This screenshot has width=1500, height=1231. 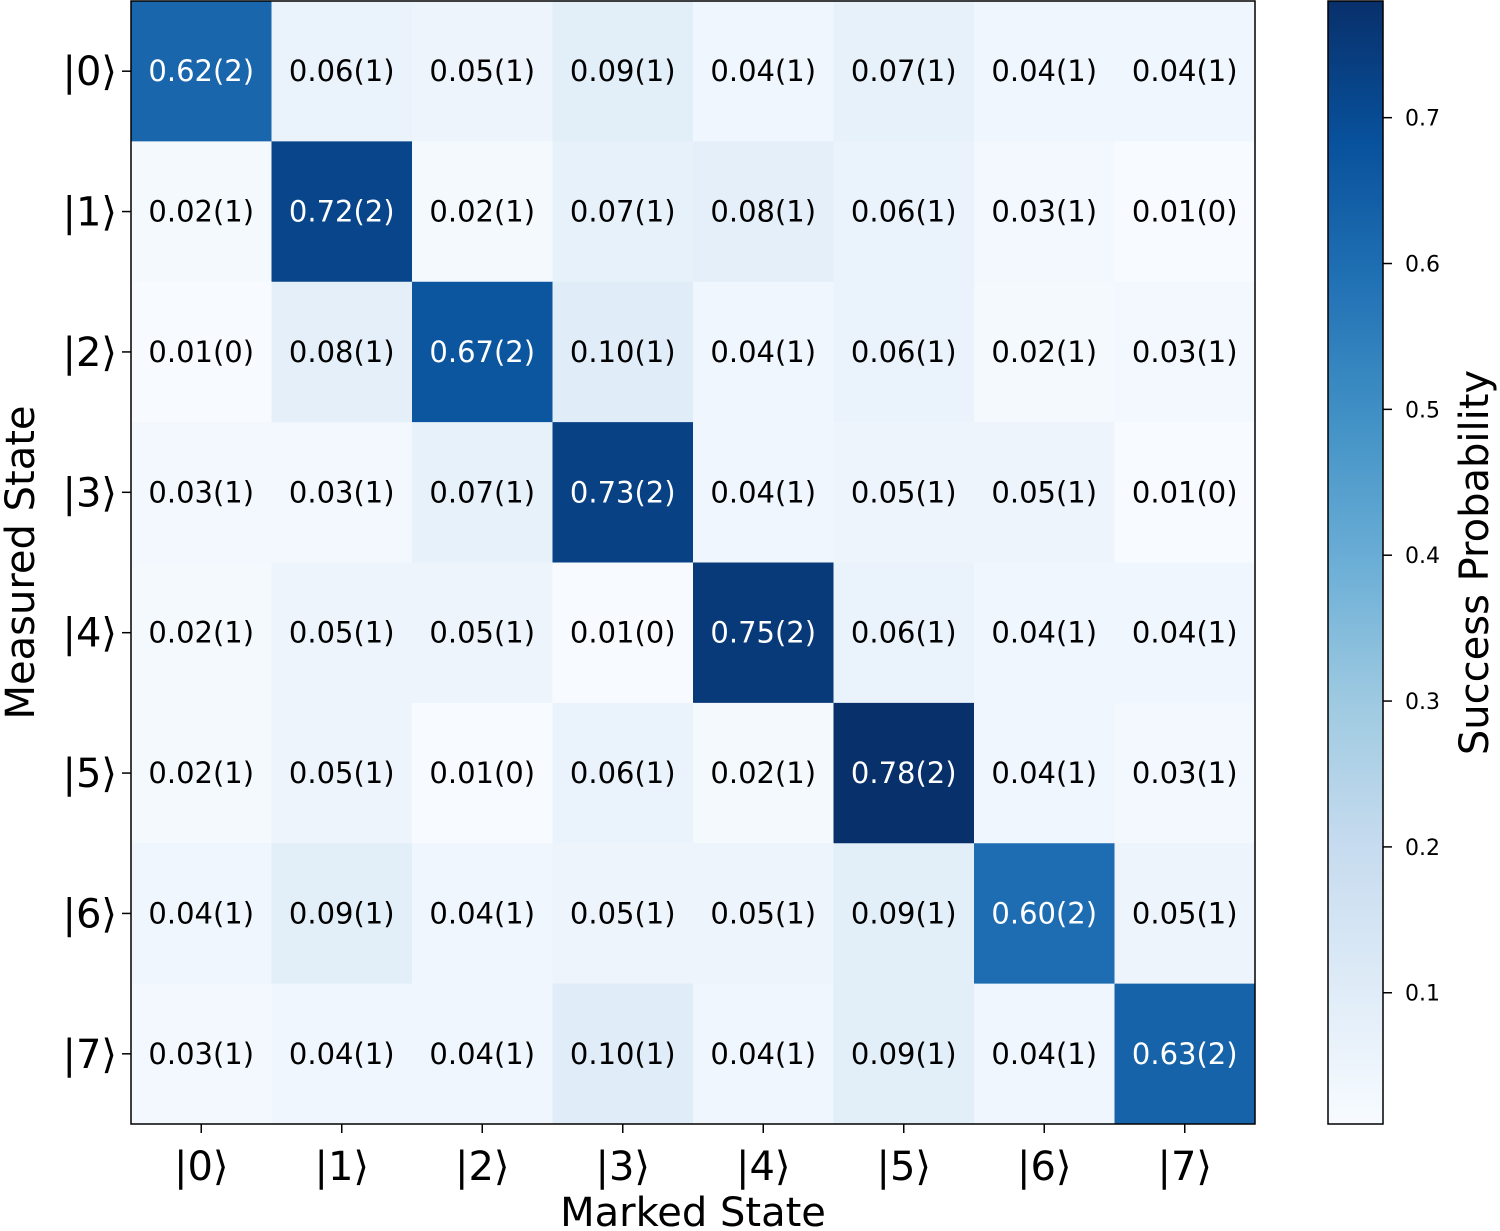 I want to click on colorbar-tick-label: 0.5, so click(x=1422, y=410).